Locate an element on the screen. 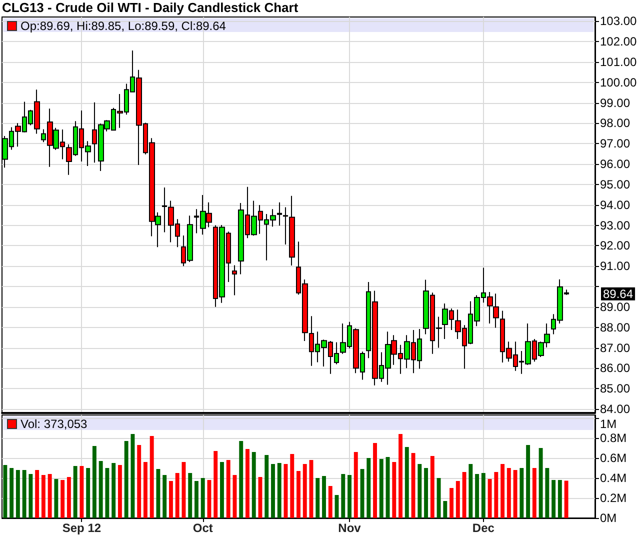 The height and width of the screenshot is (536, 640). y-tick-label: 95.00 is located at coordinates (615, 184).